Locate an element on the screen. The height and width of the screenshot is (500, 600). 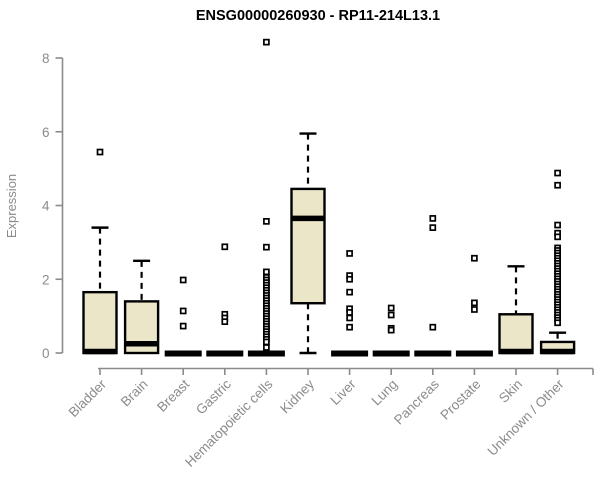
box-hematopoietic-cells is located at coordinates (266, 197).